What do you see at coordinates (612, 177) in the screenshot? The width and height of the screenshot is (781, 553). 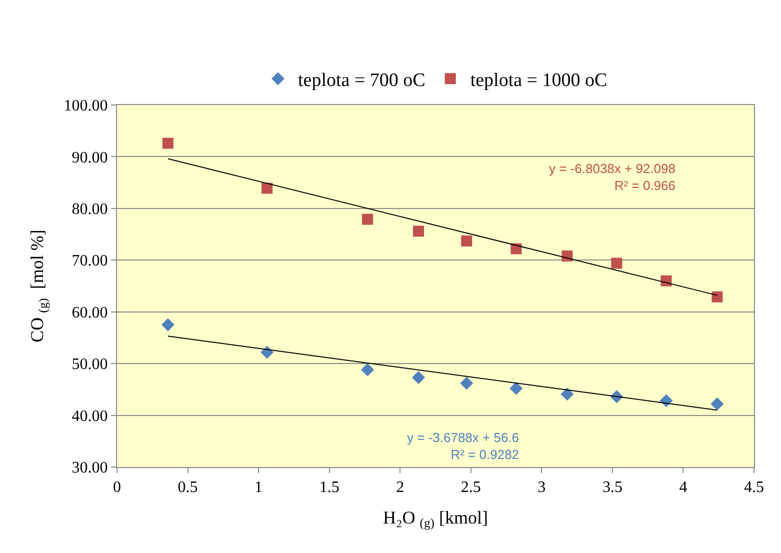 I see `annotation: y = -6.8038x + 92.098 R² = 0.966` at bounding box center [612, 177].